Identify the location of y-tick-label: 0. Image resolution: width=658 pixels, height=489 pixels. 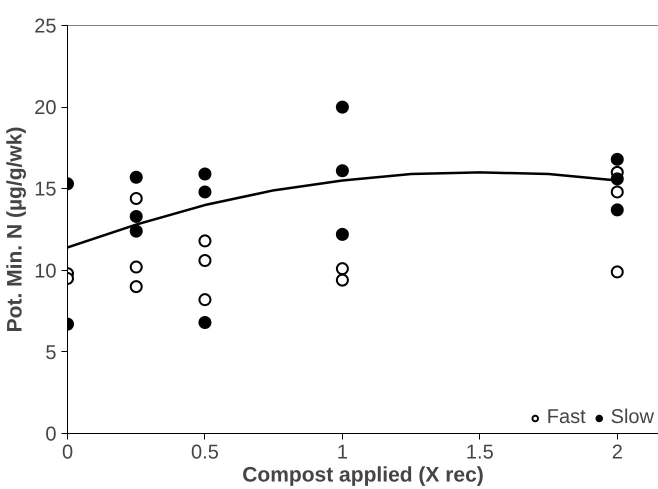
(50, 435).